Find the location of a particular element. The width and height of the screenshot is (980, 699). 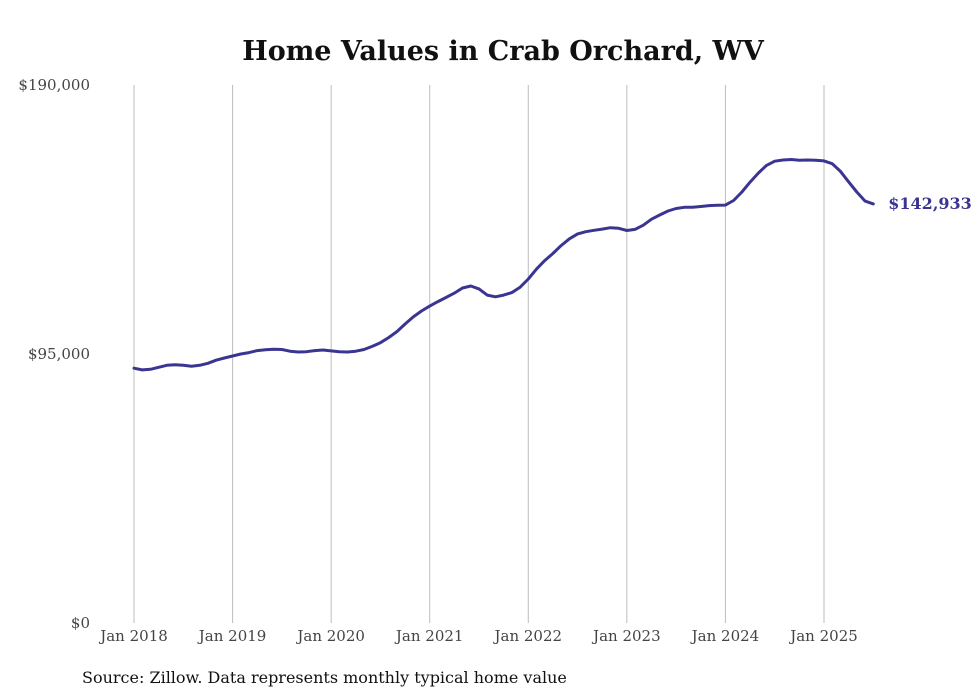

end-value-label: $142,933 is located at coordinates (930, 203).